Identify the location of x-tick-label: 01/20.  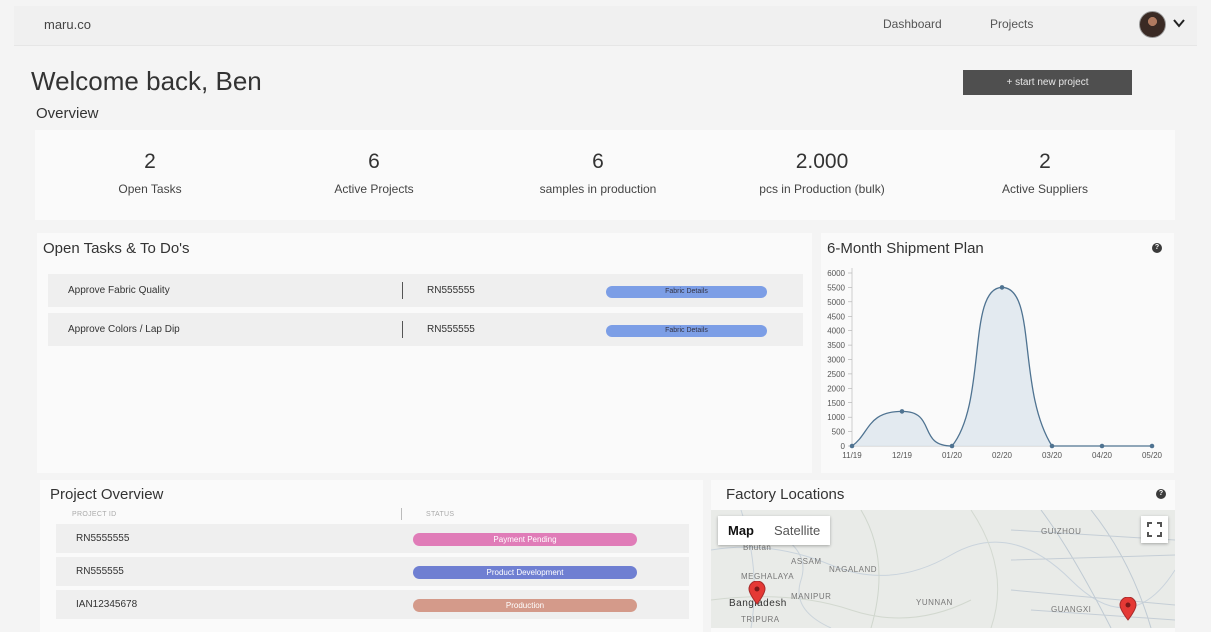
(952, 455).